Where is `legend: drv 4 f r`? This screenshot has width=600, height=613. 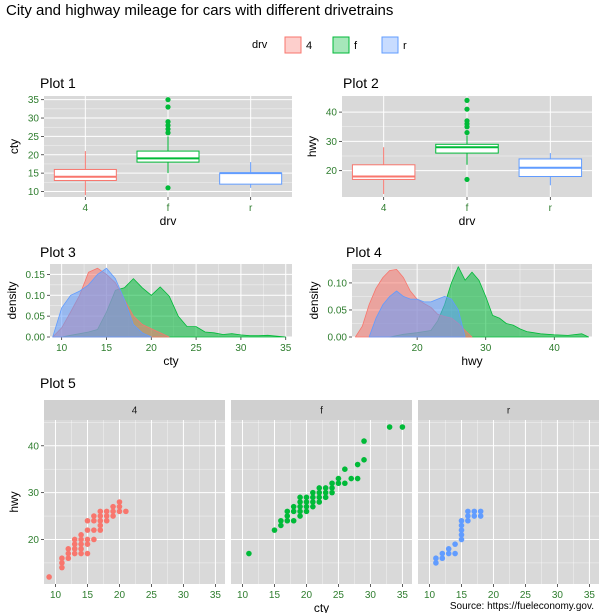 legend: drv 4 f r is located at coordinates (329, 45).